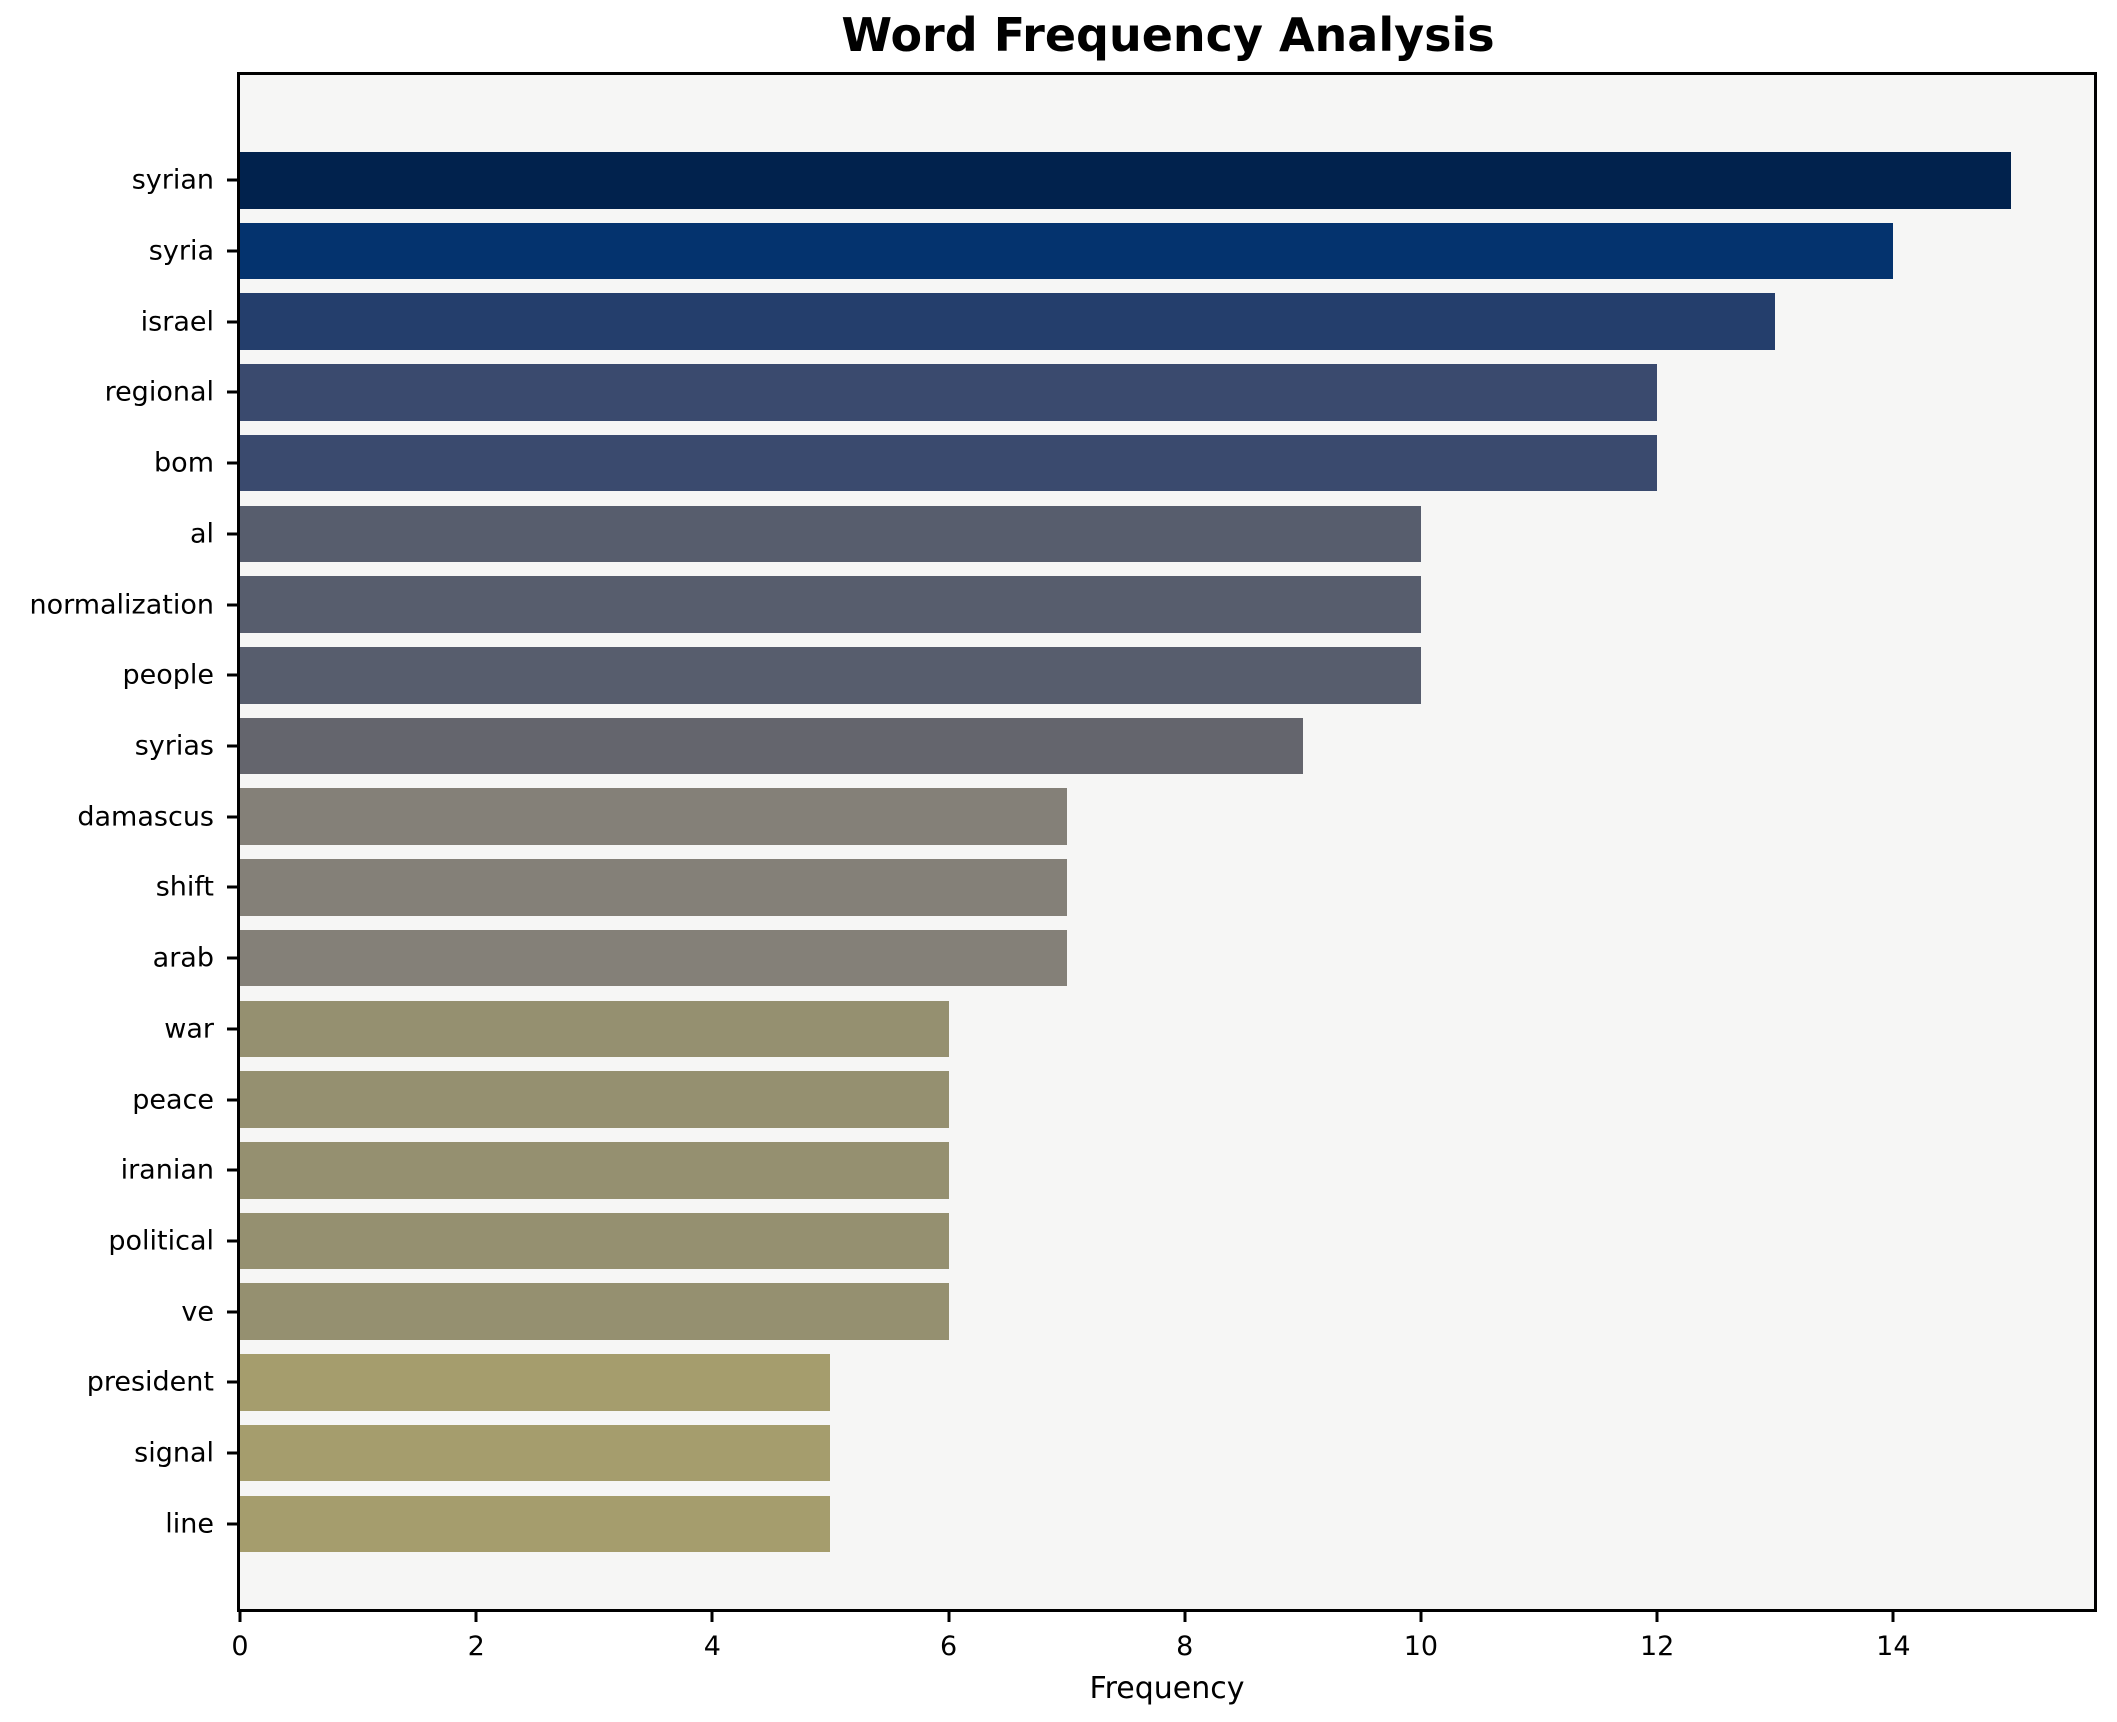  I want to click on x-tick-label-4: 4, so click(712, 1646).